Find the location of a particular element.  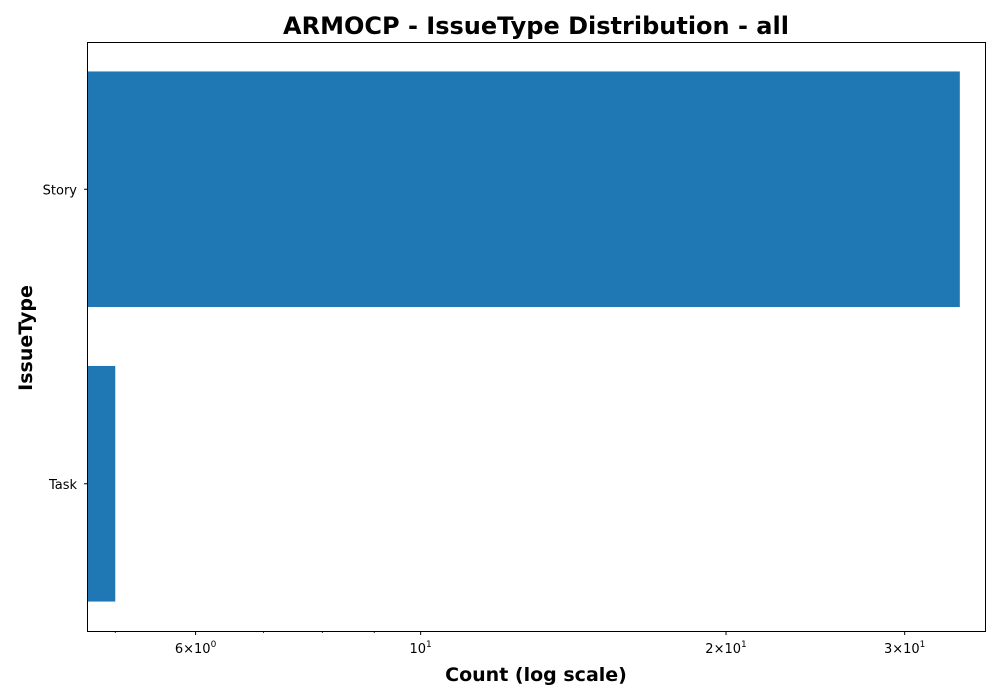

x-tick-label: 101 is located at coordinates (421, 648).